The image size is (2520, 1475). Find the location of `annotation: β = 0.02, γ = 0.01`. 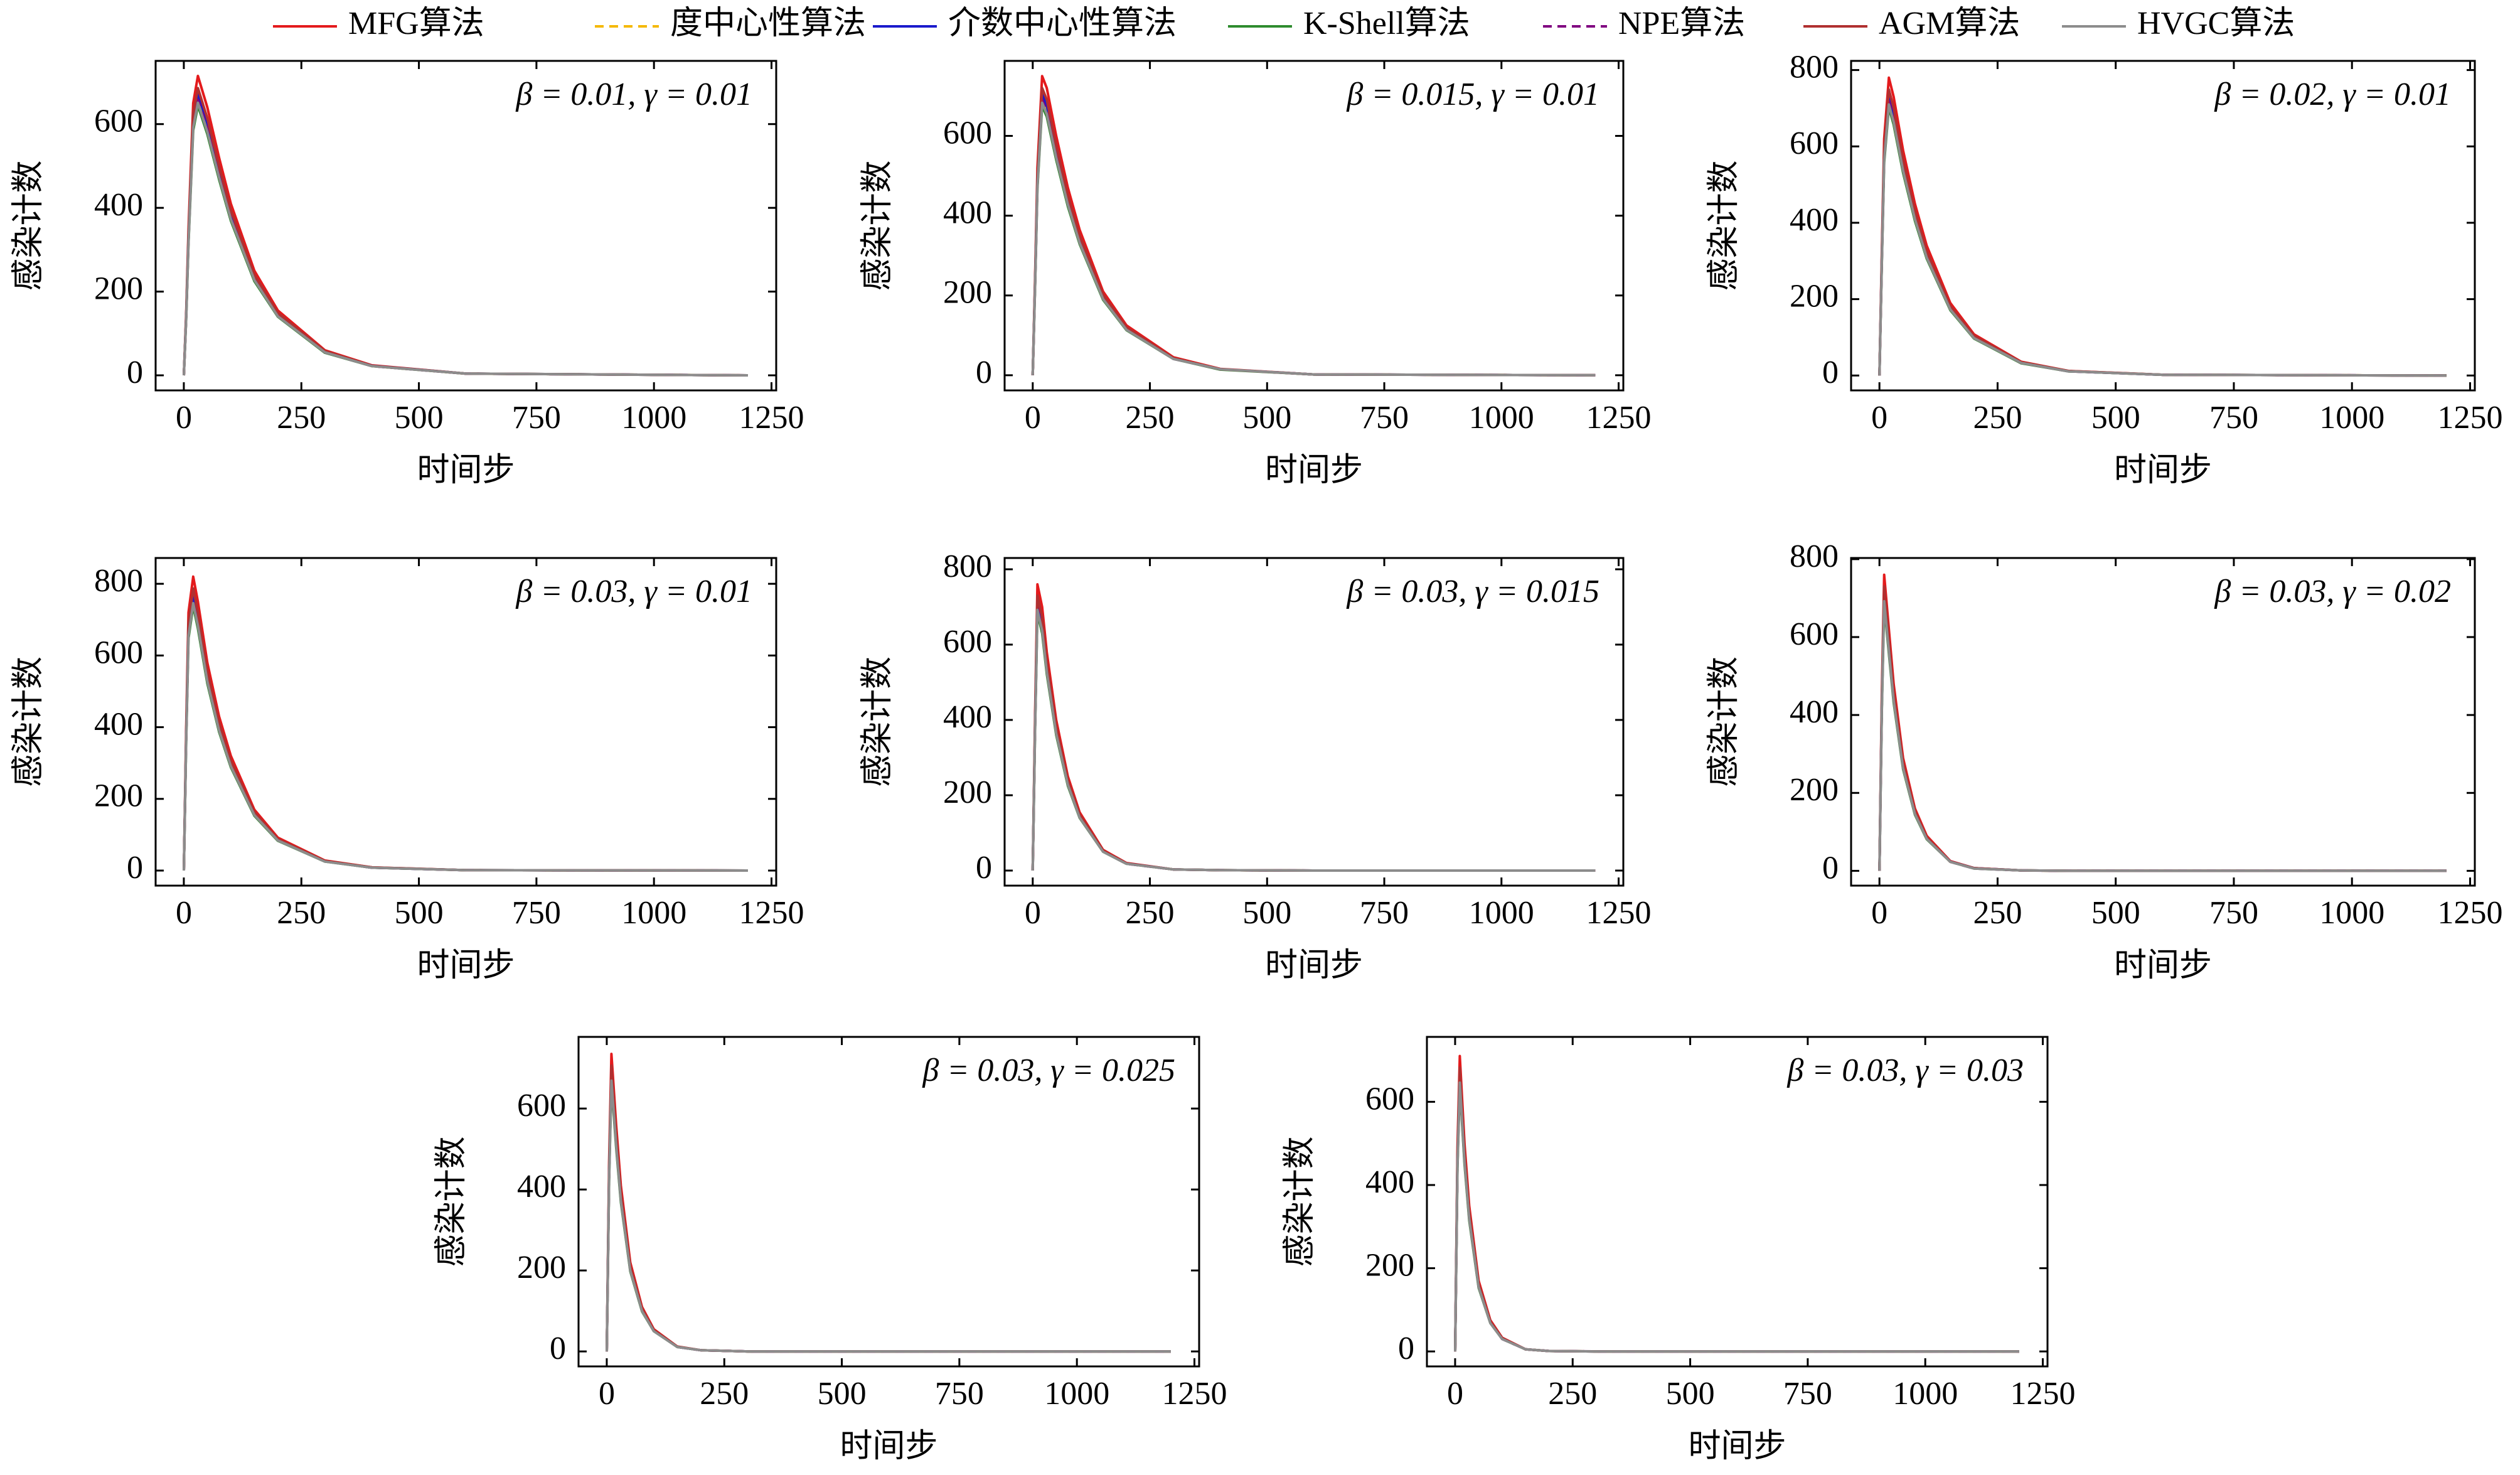

annotation: β = 0.02, γ = 0.01 is located at coordinates (2332, 94).